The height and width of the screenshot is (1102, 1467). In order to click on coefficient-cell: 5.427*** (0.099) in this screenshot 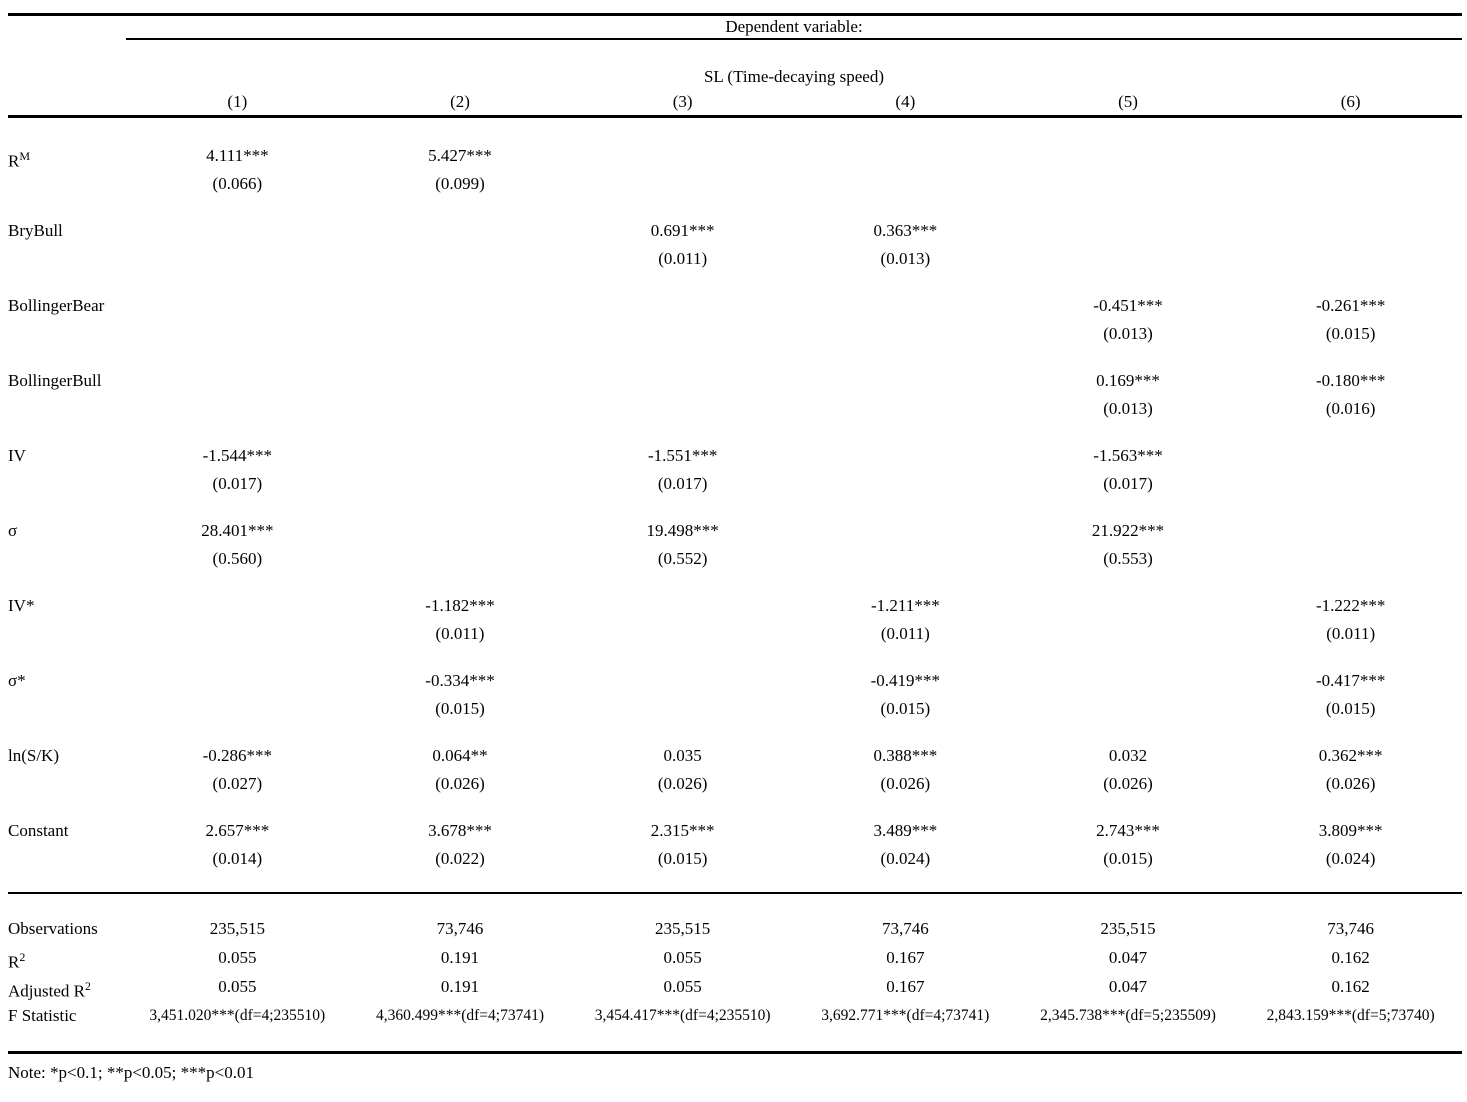, I will do `click(460, 179)`.